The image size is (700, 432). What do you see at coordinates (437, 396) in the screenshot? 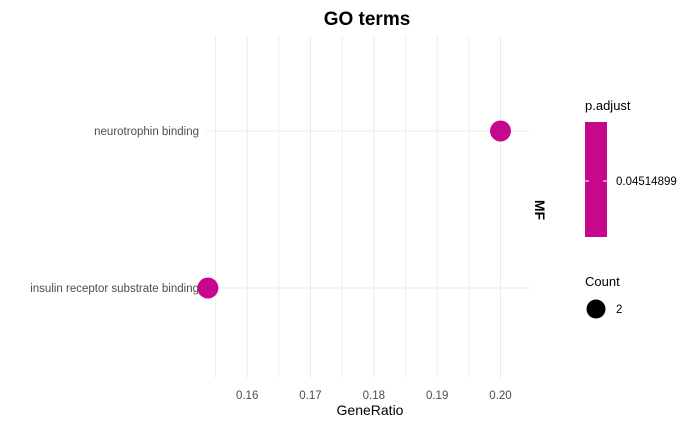
I see `x-tick-label: 0.19` at bounding box center [437, 396].